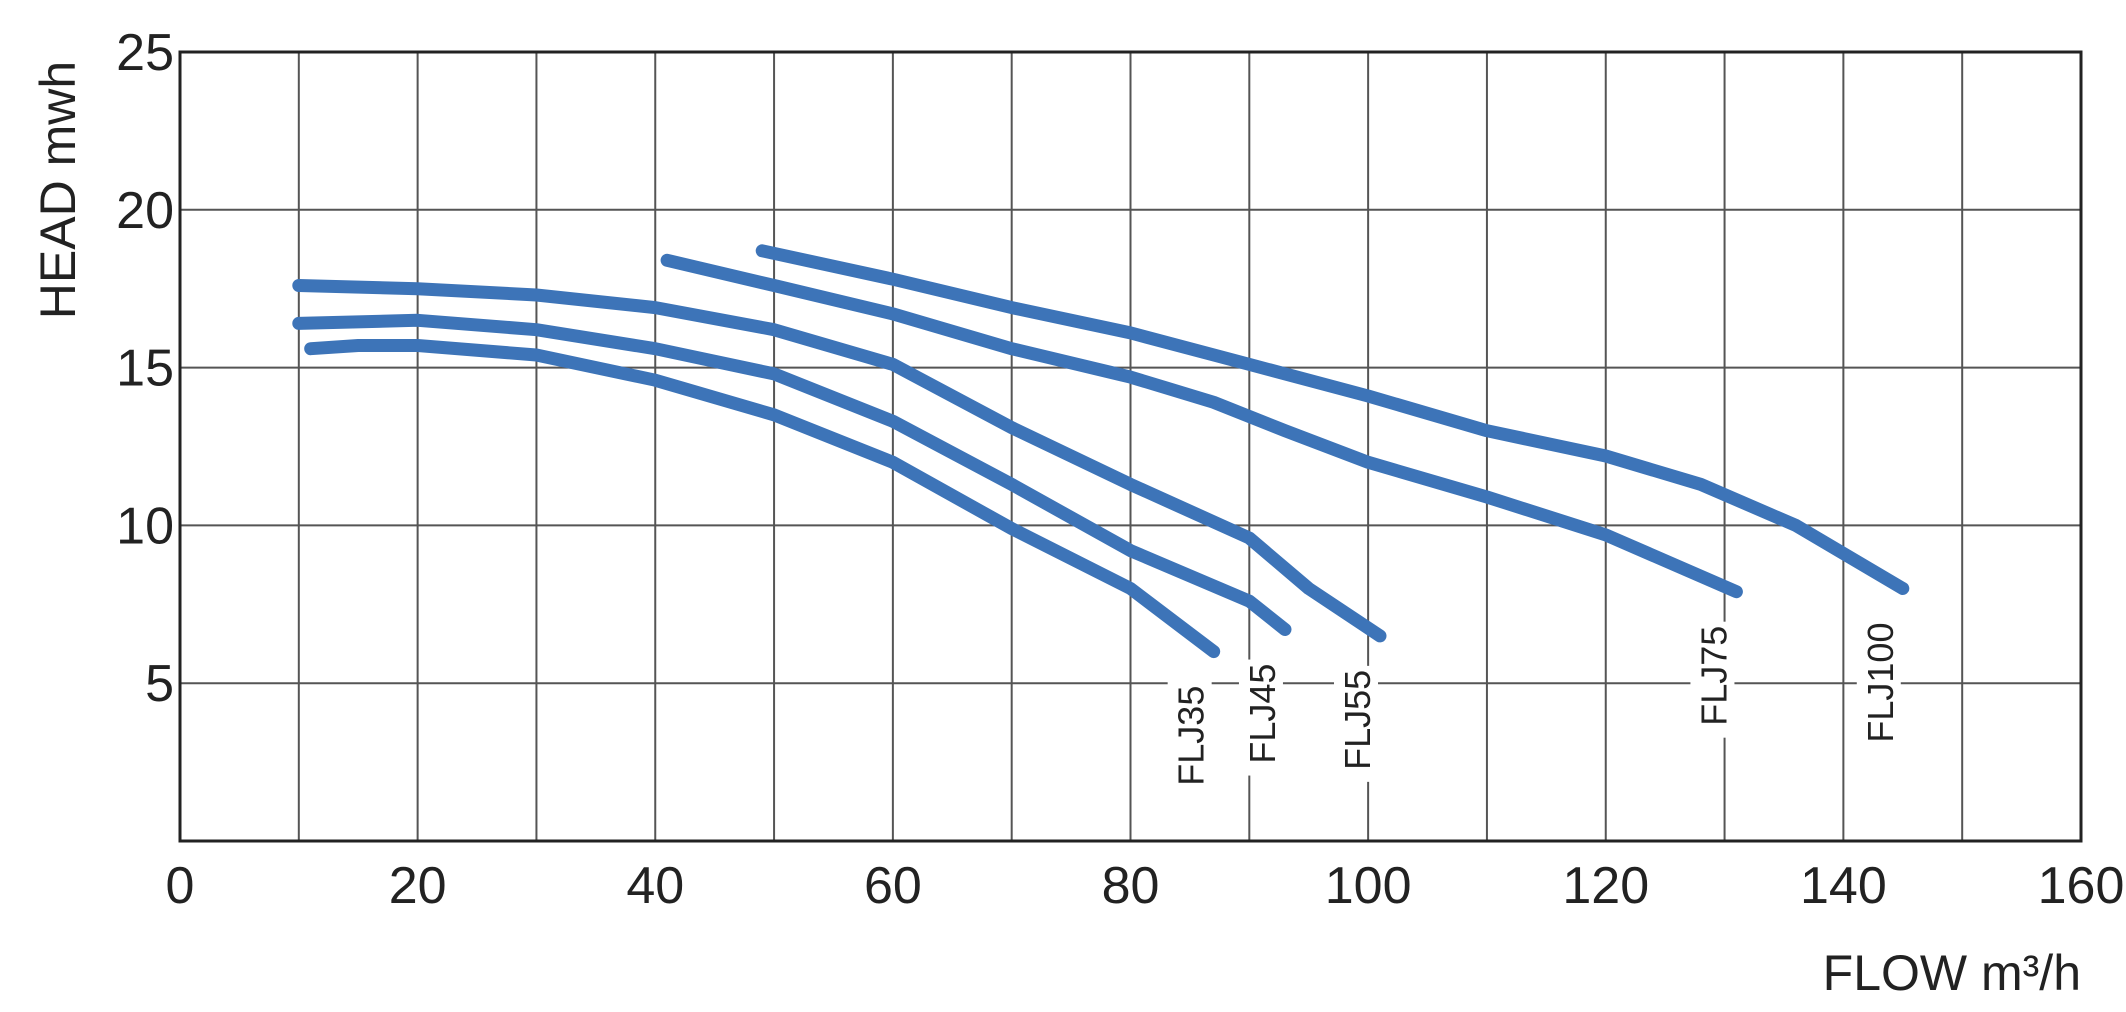  What do you see at coordinates (1605, 886) in the screenshot?
I see `x-tick-label: 120` at bounding box center [1605, 886].